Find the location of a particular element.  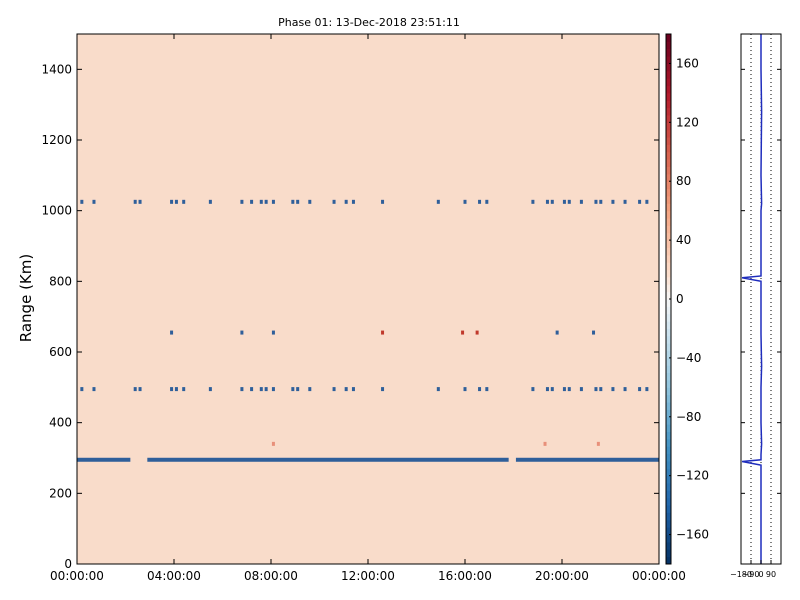

x-tick-label: 16:00:00 is located at coordinates (465, 576).